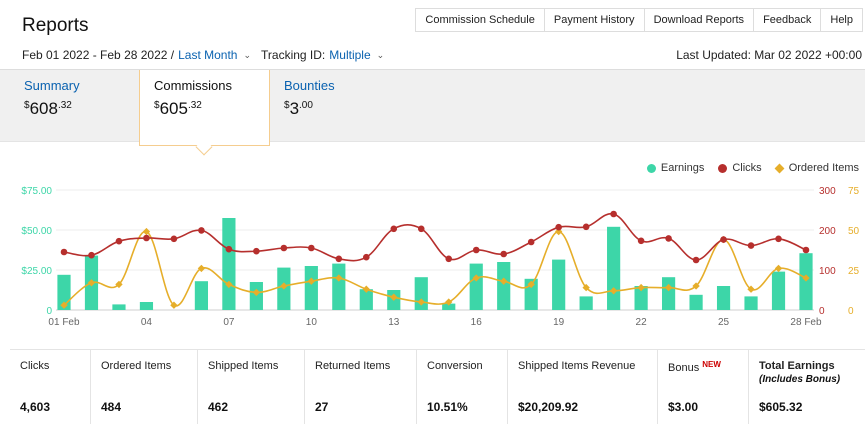  What do you see at coordinates (683, 407) in the screenshot?
I see `stat-value: $3.00` at bounding box center [683, 407].